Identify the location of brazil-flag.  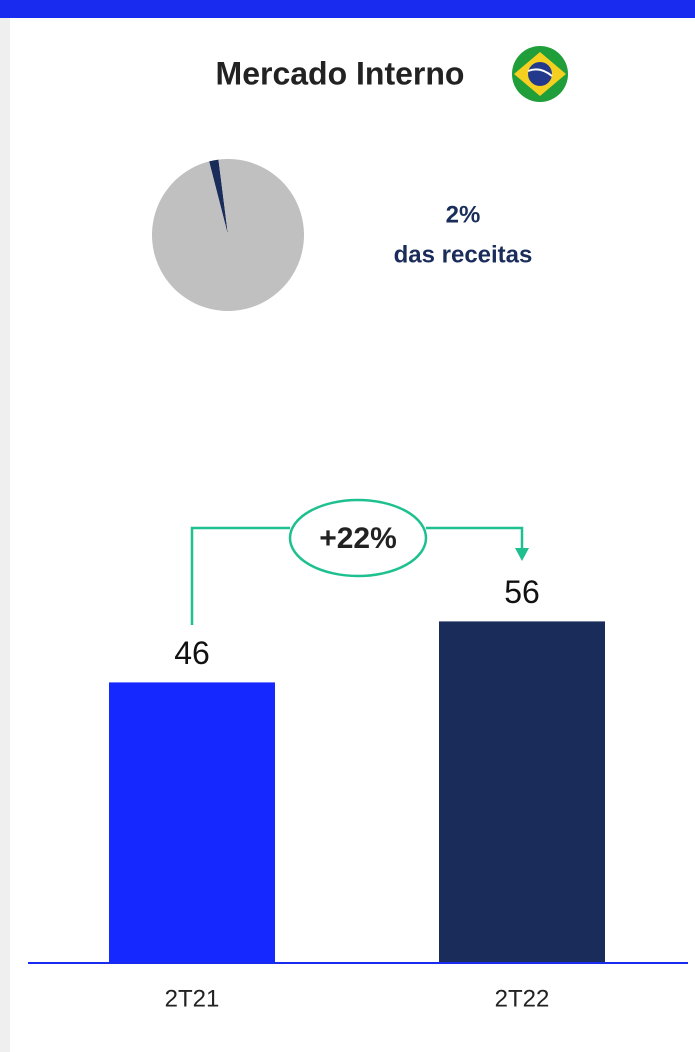
(540, 74).